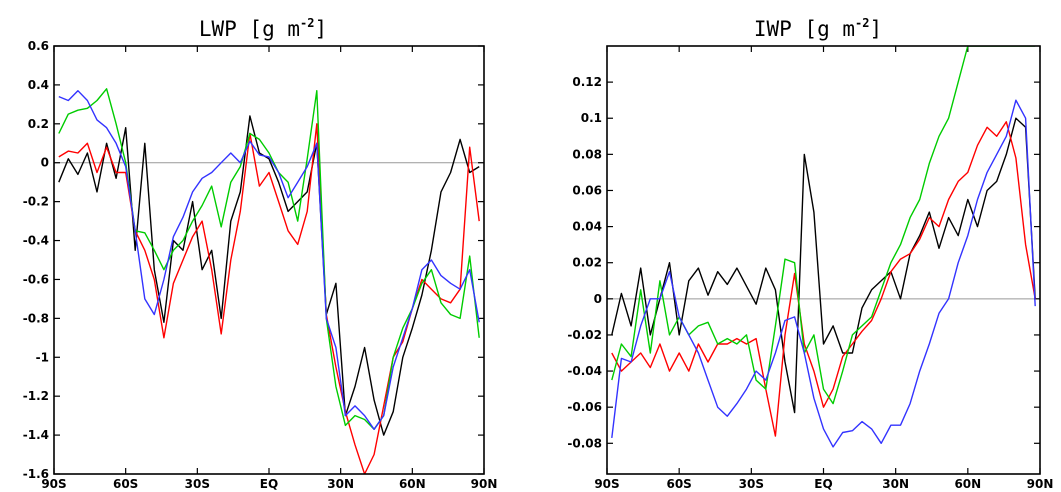 The width and height of the screenshot is (1061, 492). I want to click on iwp-ytick-label: 0.04, so click(587, 227).